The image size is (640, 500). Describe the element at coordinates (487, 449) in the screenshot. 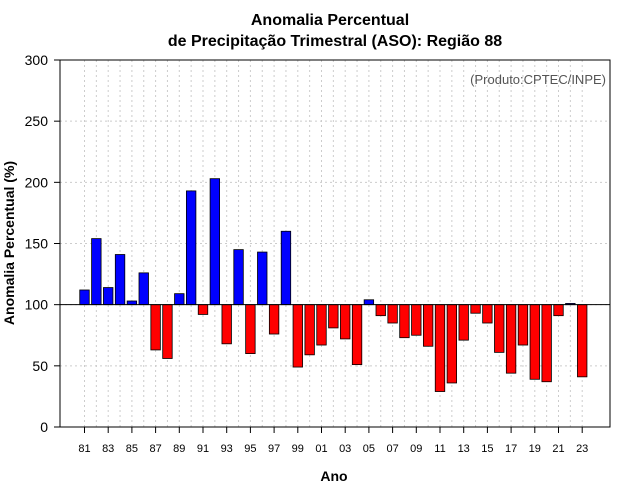

I see `x-tick-label: 15` at that location.